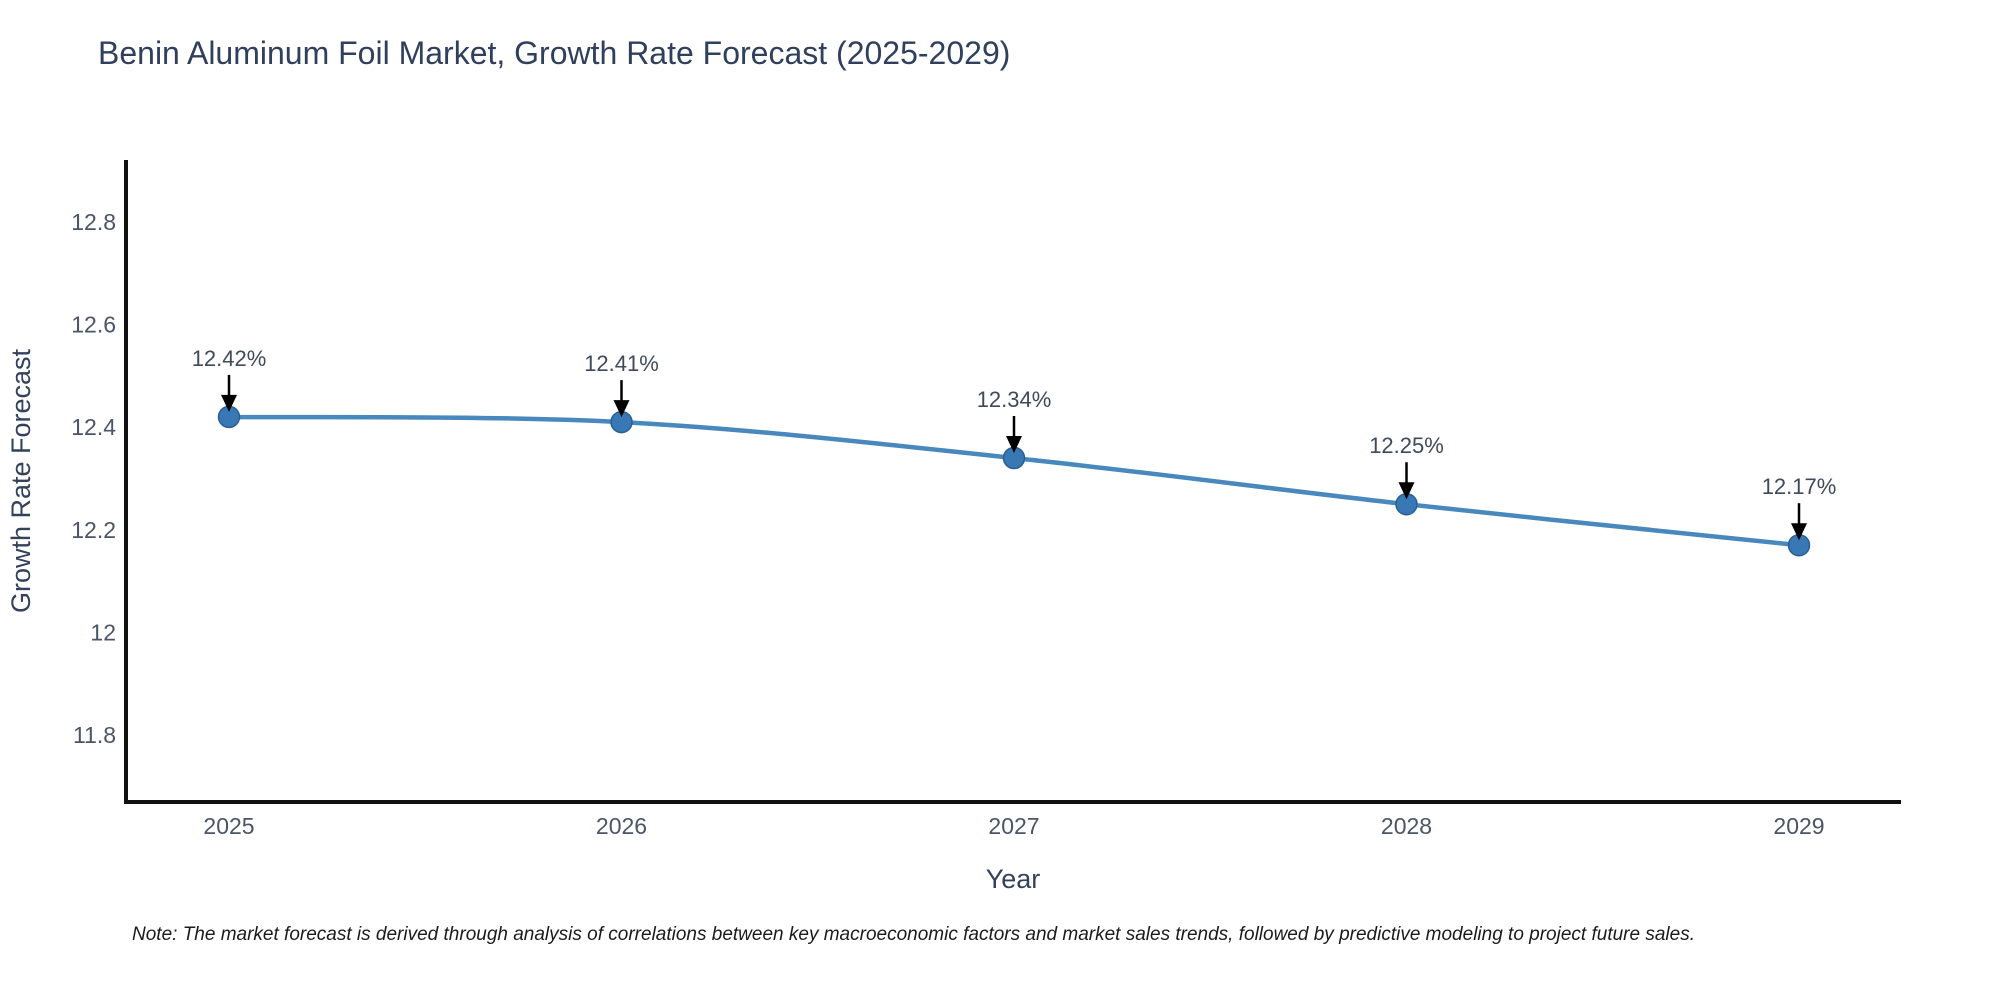 The image size is (2000, 1000). I want to click on y-tick-labels: 11.8 12 12.2 12.4 12.6 12.8, so click(93, 478).